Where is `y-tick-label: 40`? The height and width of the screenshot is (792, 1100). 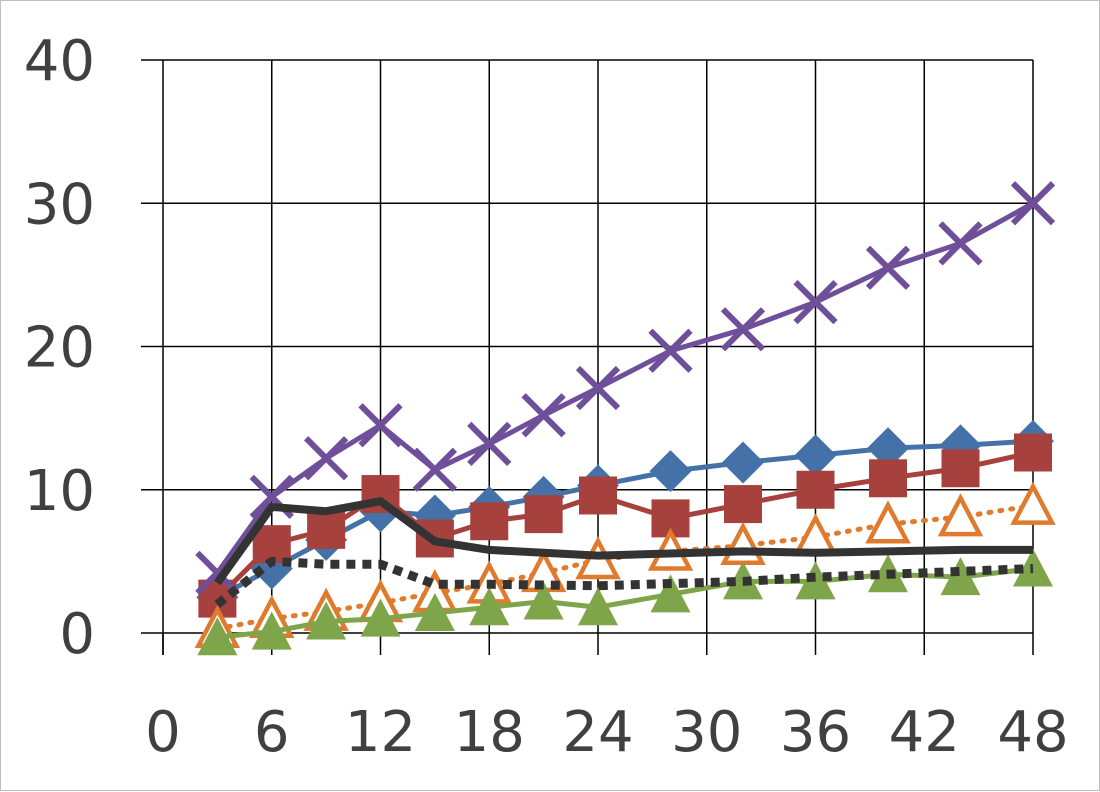
y-tick-label: 40 is located at coordinates (59, 61).